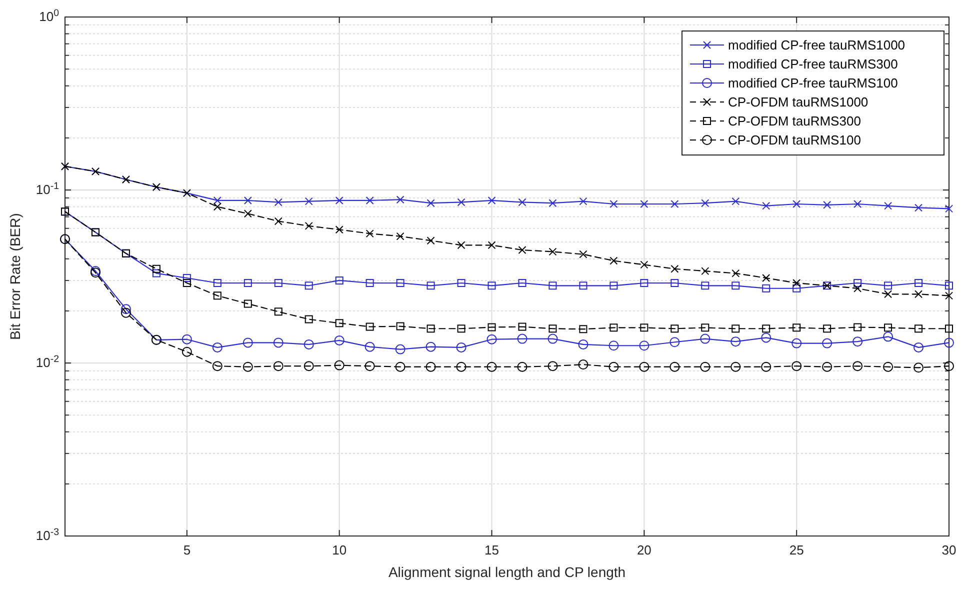  Describe the element at coordinates (47, 535) in the screenshot. I see `y-tick-label: 10$^{-3}$` at that location.